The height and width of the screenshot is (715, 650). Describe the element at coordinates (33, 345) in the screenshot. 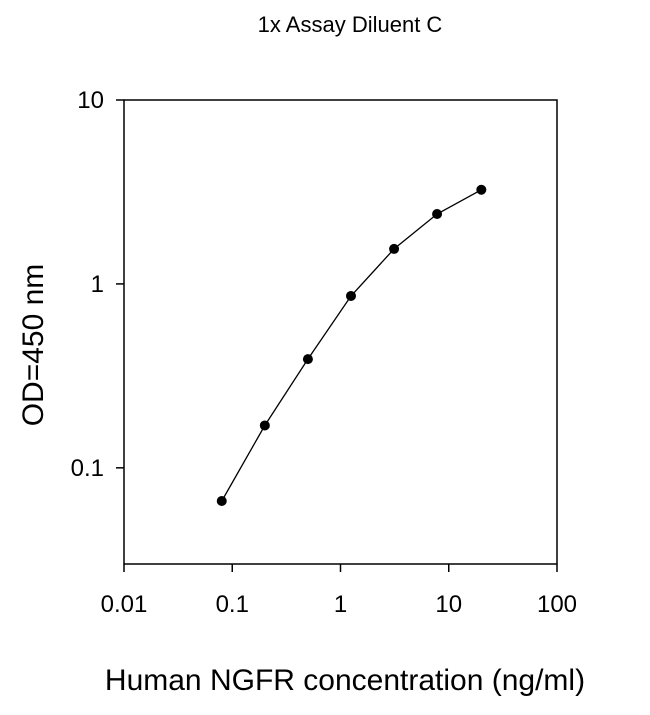

I see `y-axis-label: OD=450 nm` at that location.